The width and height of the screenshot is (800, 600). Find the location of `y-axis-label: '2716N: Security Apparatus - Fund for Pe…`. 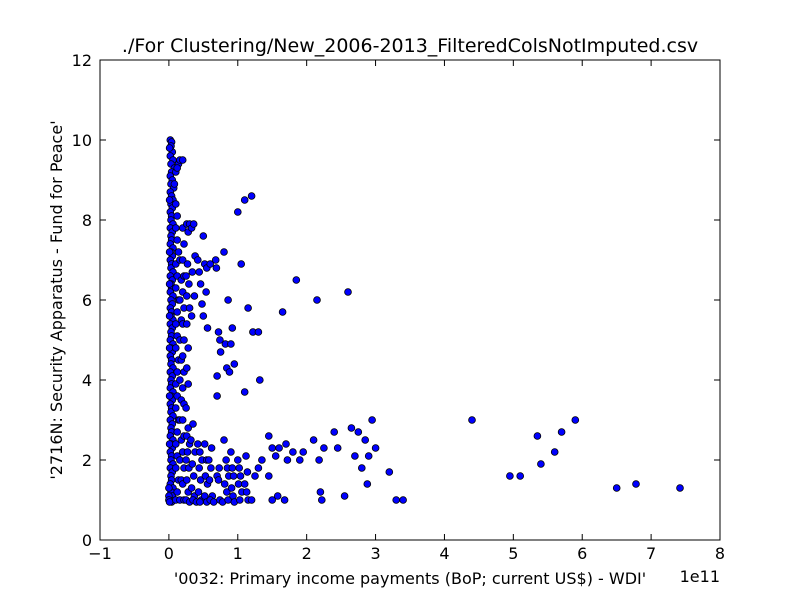

y-axis-label: '2716N: Security Apparatus - Fund for Pe… is located at coordinates (56, 299).